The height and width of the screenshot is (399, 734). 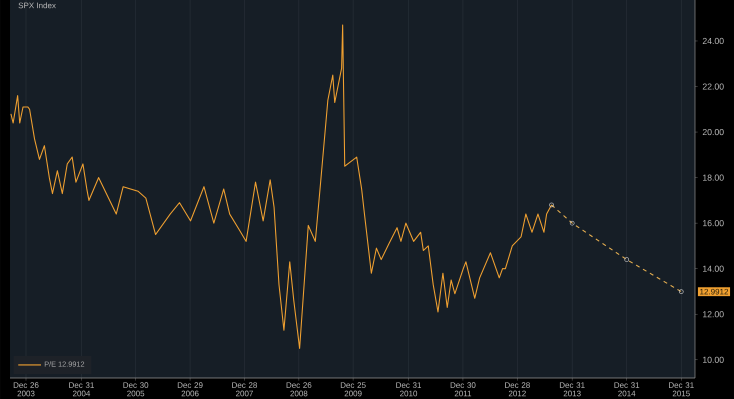 I want to click on x-tick-label: Dec 31 2013, so click(x=572, y=389).